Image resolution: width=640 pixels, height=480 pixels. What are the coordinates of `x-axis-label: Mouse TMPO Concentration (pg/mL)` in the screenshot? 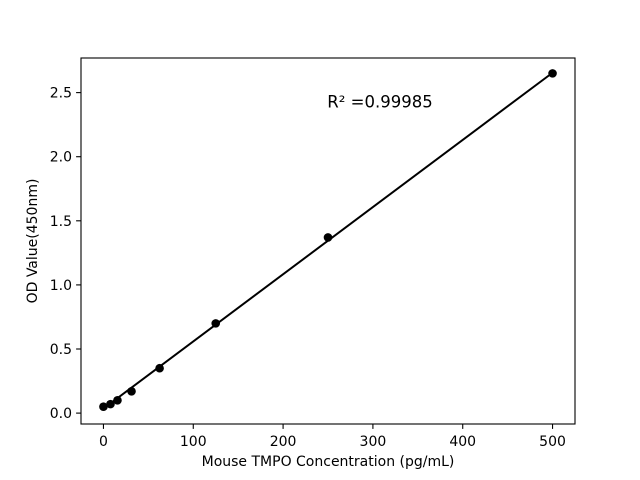 It's located at (328, 462).